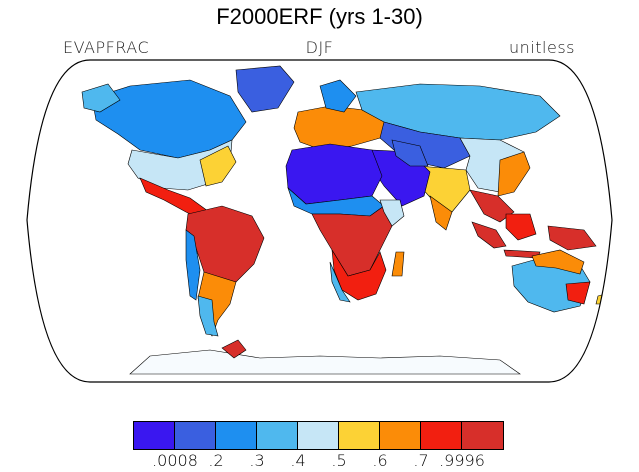  What do you see at coordinates (319, 16) in the screenshot?
I see `plot-title: F2000ERF (yrs 1-30)` at bounding box center [319, 16].